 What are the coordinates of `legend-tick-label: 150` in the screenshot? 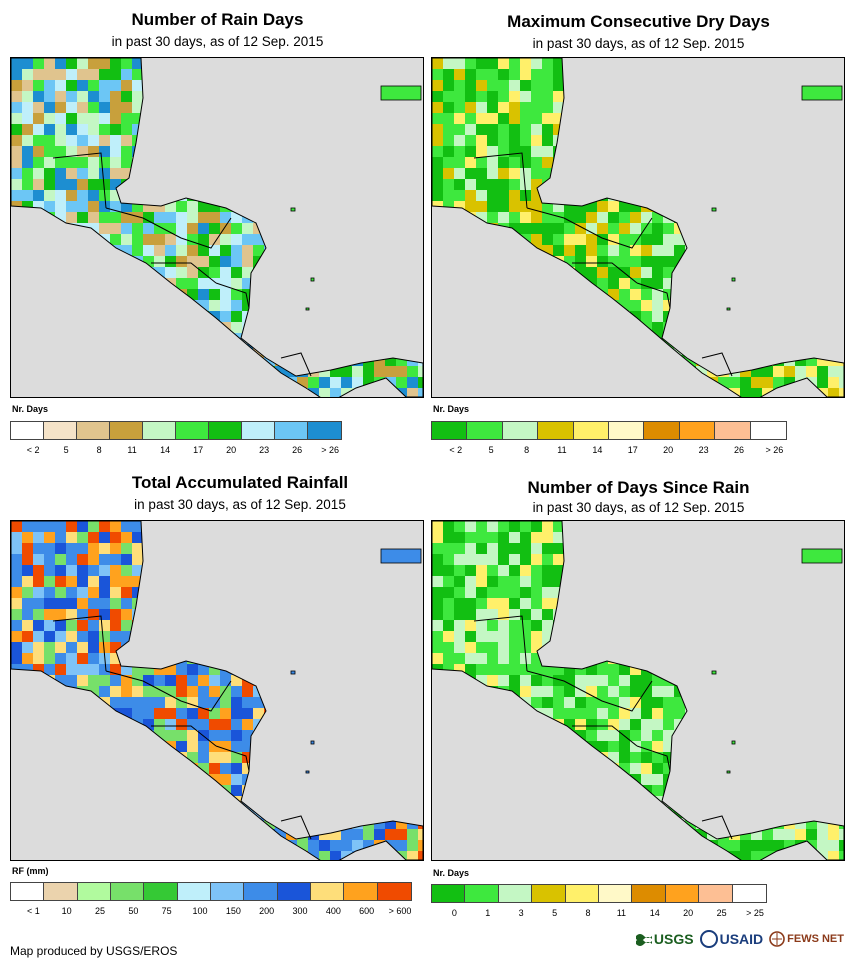 It's located at (233, 911).